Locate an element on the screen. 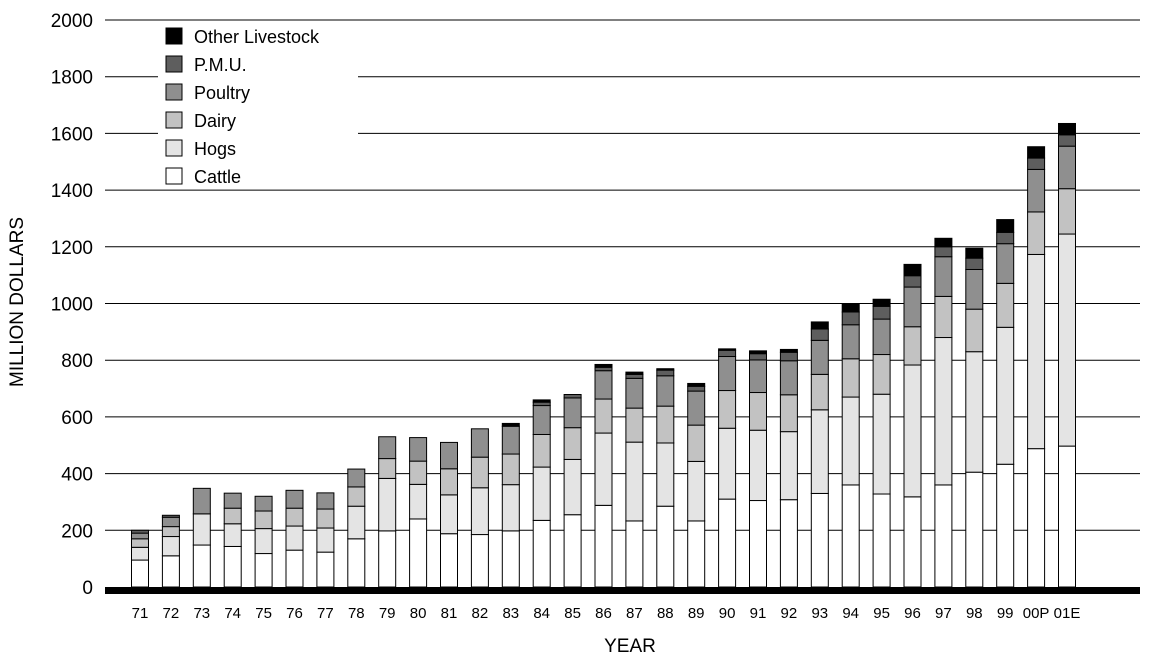 Image resolution: width=1149 pixels, height=659 pixels. y-tick-label: 1600 is located at coordinates (72, 134).